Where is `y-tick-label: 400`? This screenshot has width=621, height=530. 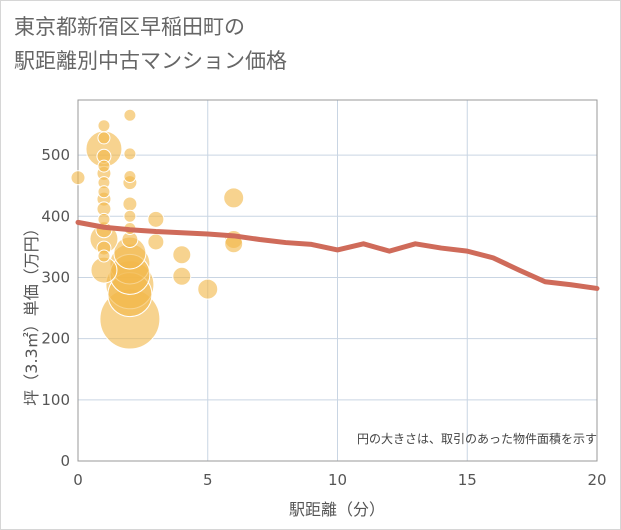 y-tick-label: 400 is located at coordinates (55, 216).